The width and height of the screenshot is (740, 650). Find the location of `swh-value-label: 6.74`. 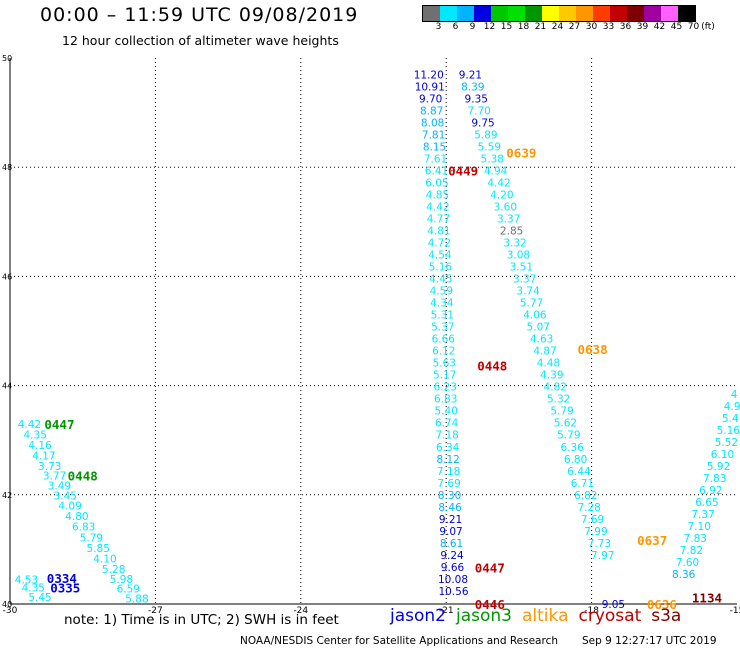

swh-value-label: 6.74 is located at coordinates (447, 424).